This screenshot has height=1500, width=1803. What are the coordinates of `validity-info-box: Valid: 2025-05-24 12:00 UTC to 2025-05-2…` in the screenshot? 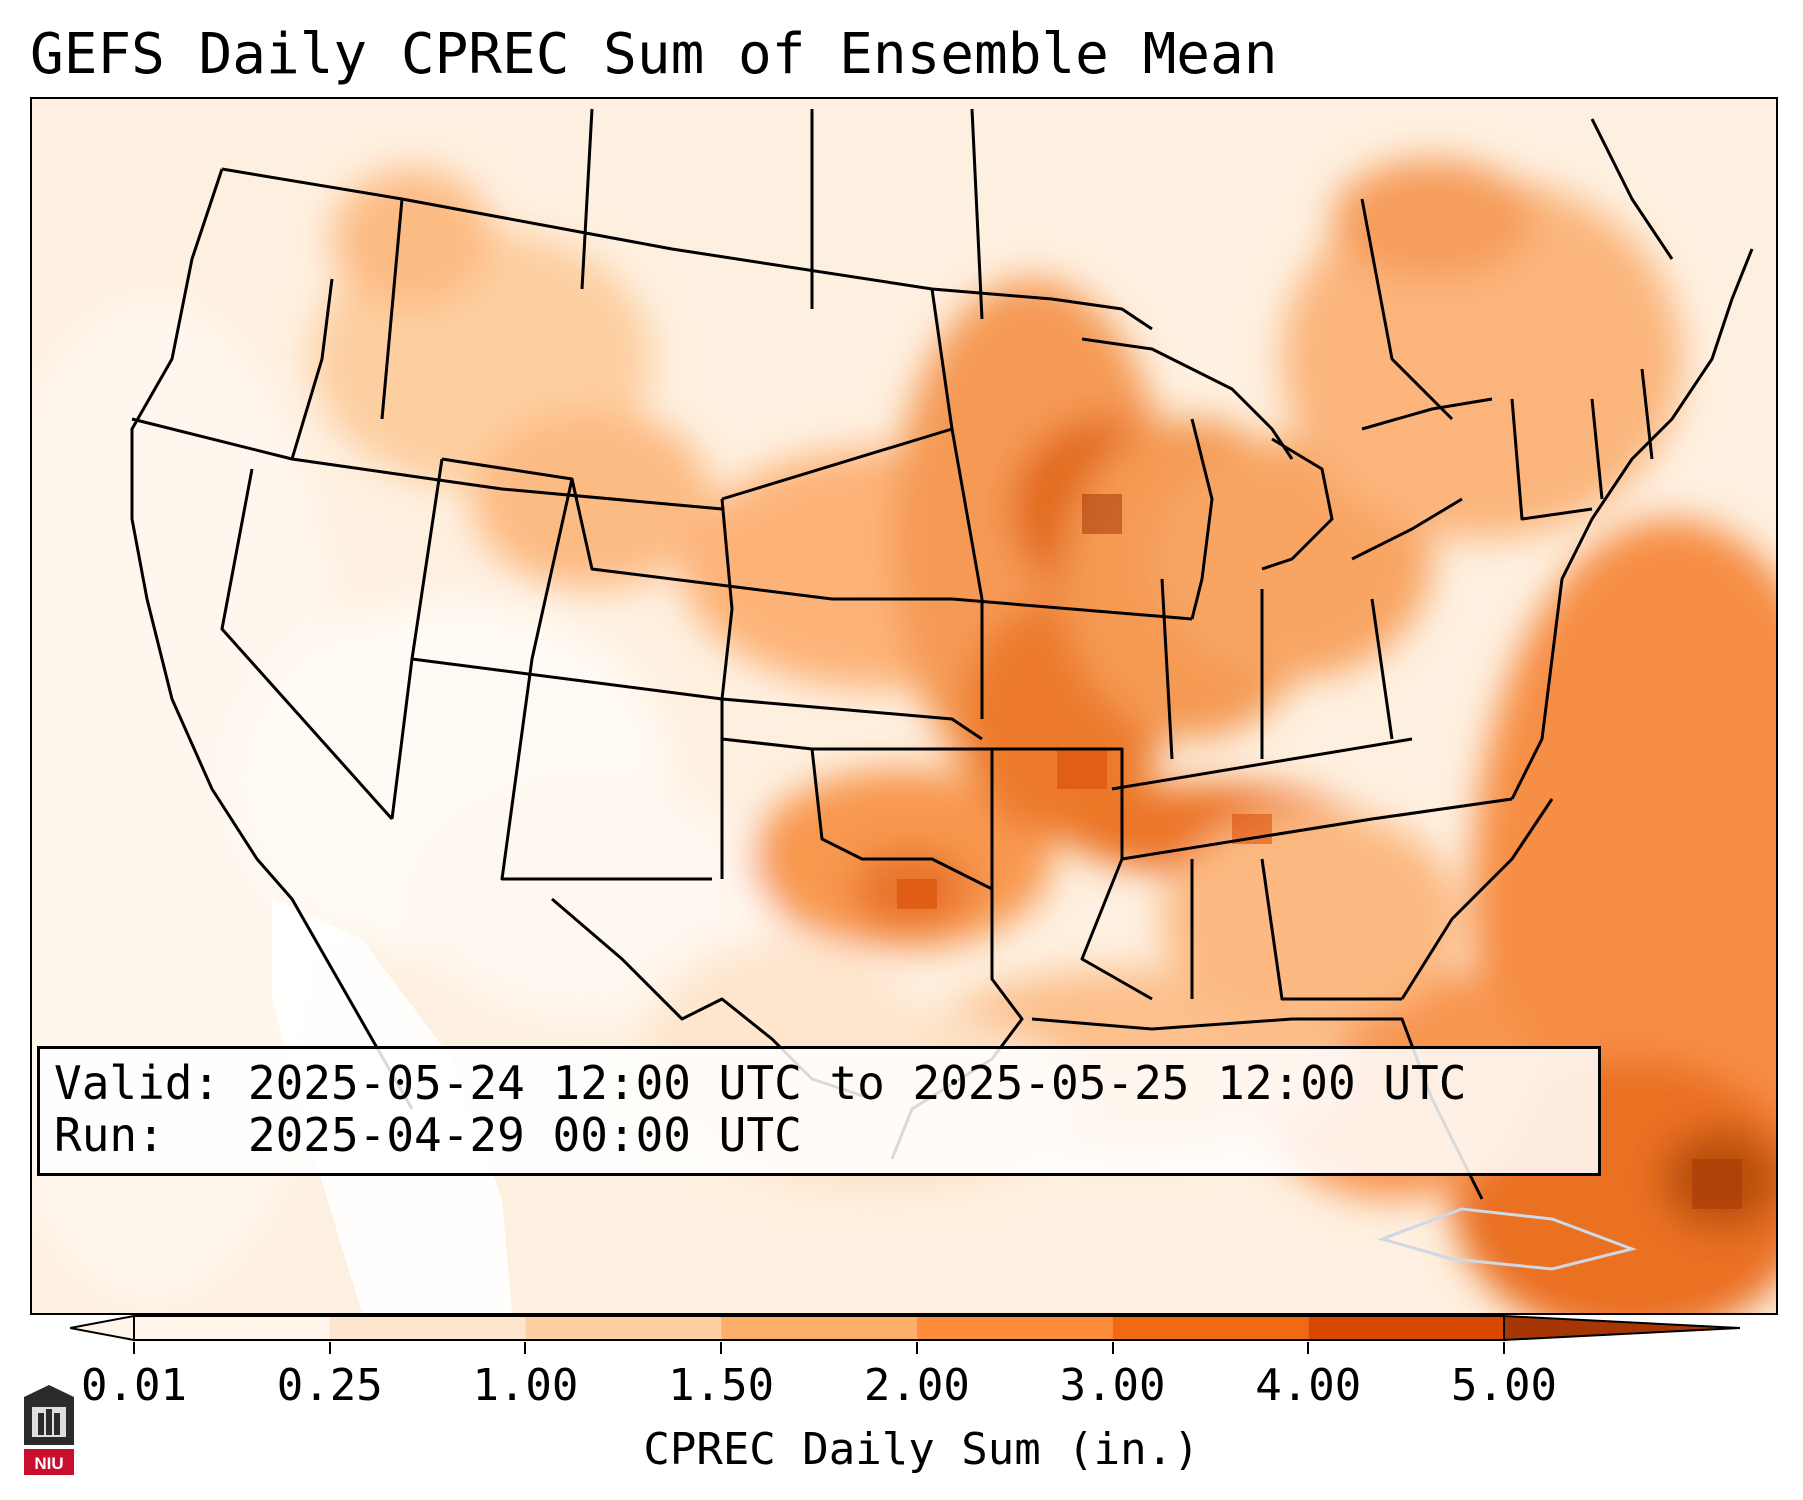 It's located at (819, 1111).